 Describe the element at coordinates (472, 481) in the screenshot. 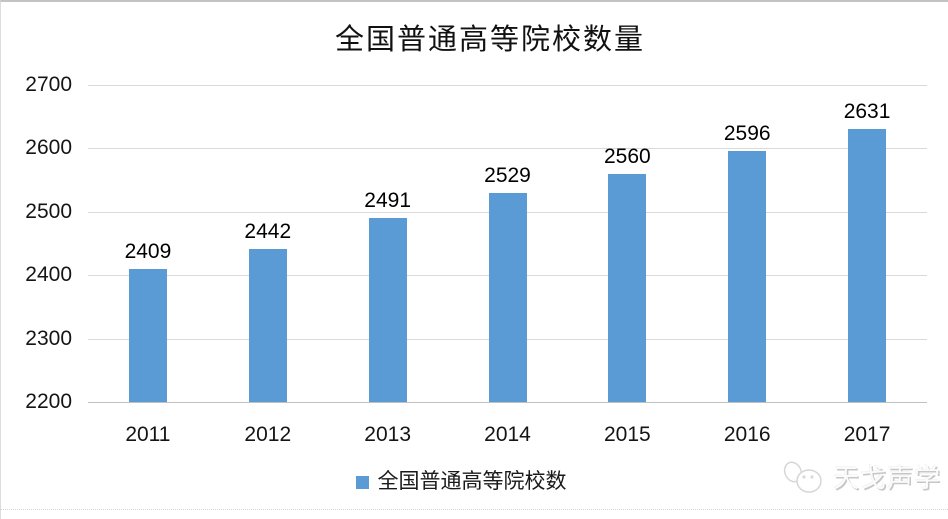

I see `legend-series-label: 全国普通高等院校数` at that location.